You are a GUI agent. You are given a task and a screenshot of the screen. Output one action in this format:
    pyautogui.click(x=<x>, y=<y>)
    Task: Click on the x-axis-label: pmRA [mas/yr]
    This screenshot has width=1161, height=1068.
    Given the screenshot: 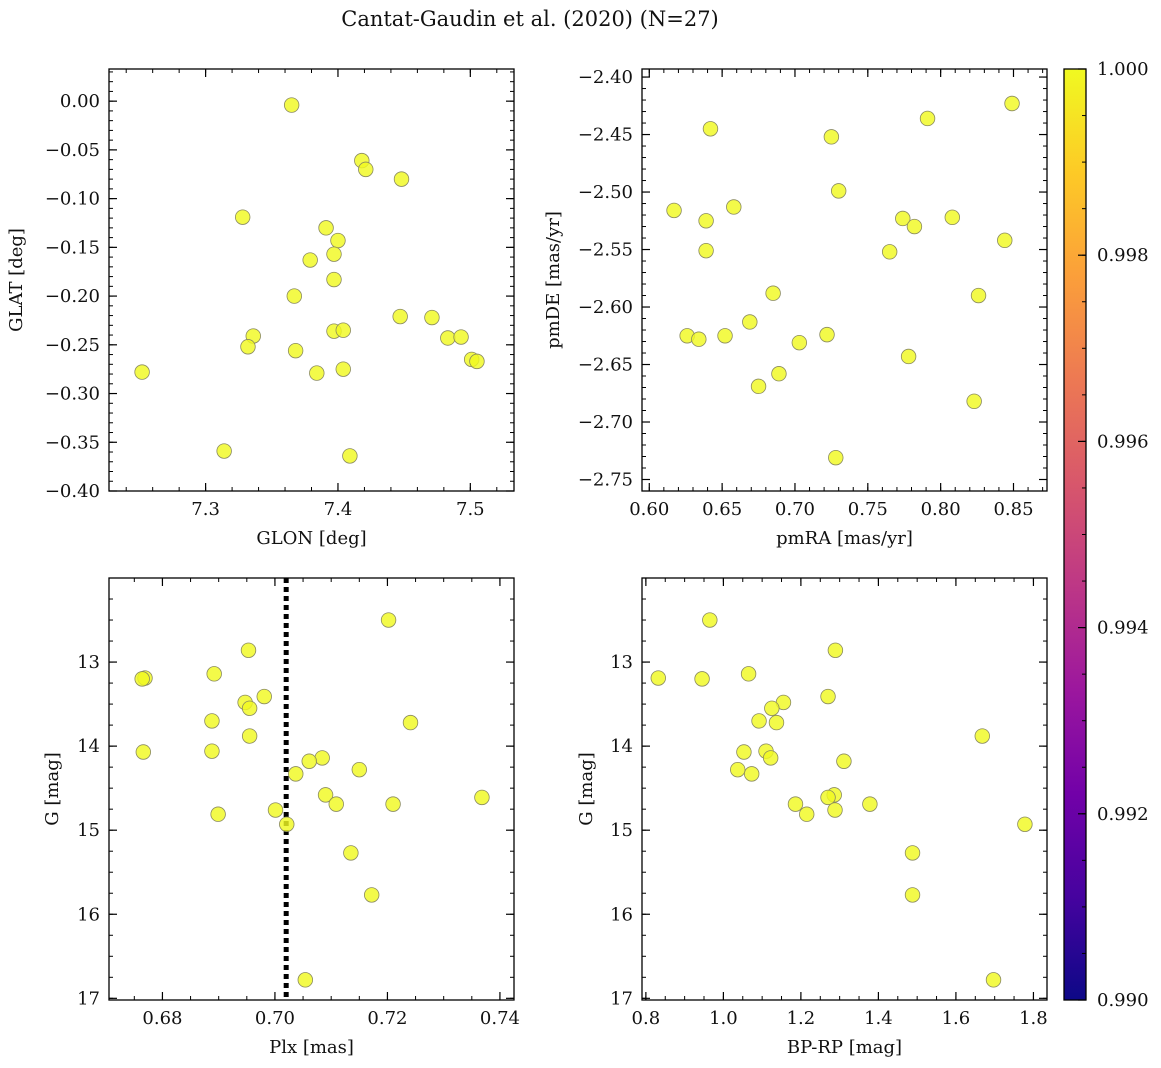 What is the action you would take?
    pyautogui.click(x=844, y=538)
    